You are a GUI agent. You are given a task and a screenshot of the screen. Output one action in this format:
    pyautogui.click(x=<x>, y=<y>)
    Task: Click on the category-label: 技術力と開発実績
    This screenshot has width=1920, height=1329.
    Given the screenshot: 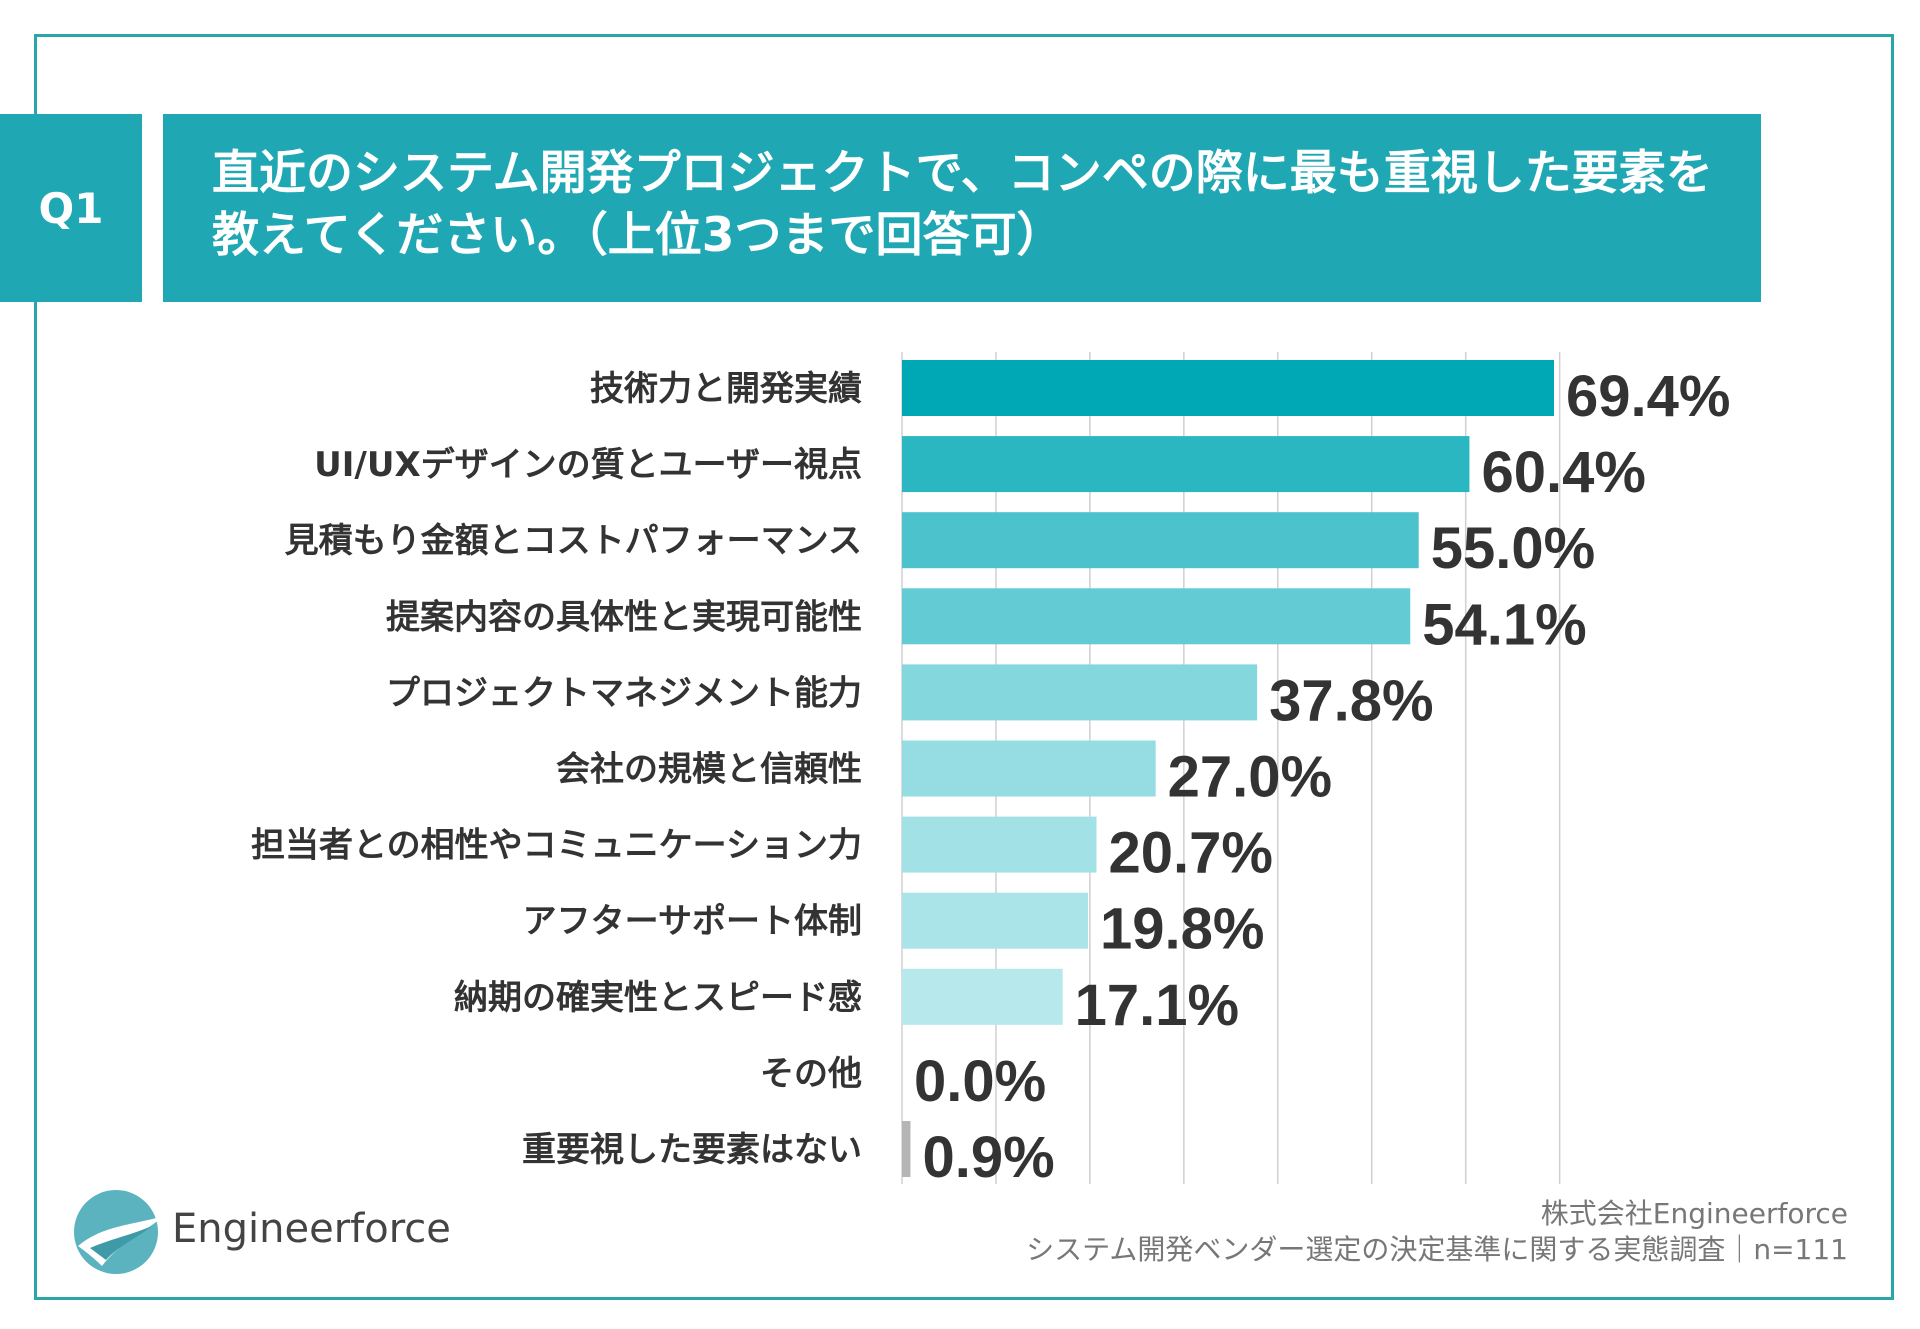 What is the action you would take?
    pyautogui.click(x=726, y=389)
    